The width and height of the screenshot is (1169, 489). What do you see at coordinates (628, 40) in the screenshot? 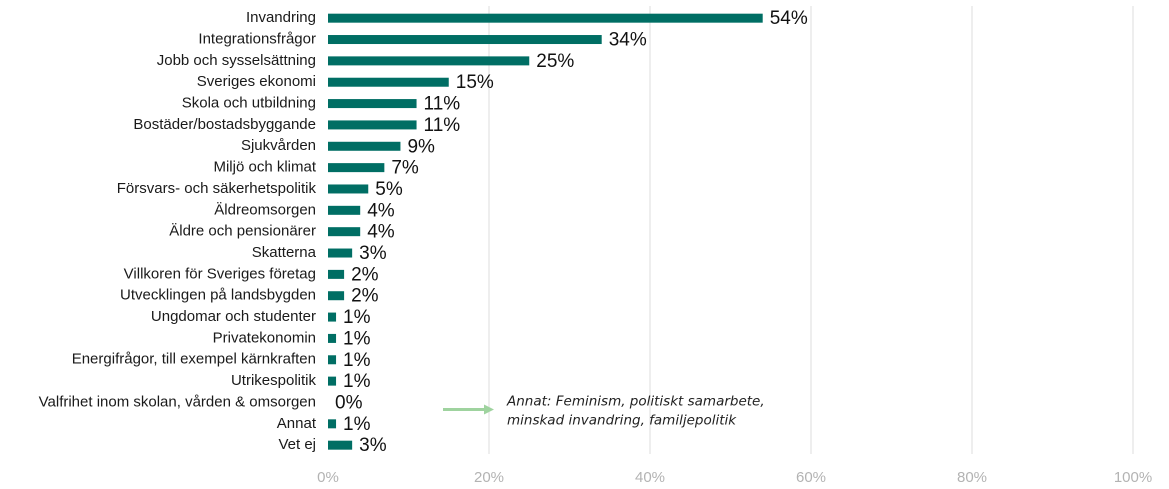
I see `value-label-integrationsfragor: 34%` at bounding box center [628, 40].